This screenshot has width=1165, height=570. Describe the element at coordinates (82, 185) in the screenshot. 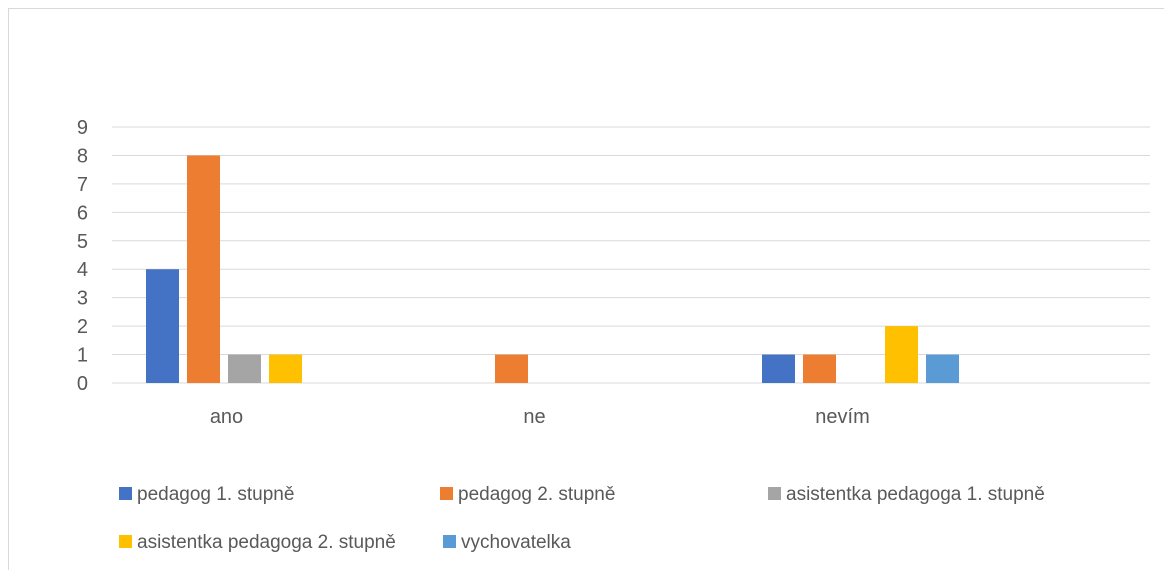

I see `y-tick-label: 7` at that location.